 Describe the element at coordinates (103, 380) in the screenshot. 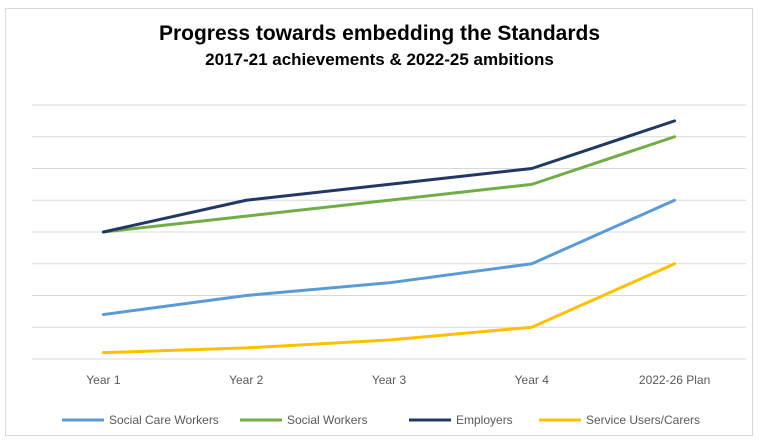

I see `x-tick-label: Year 1` at that location.